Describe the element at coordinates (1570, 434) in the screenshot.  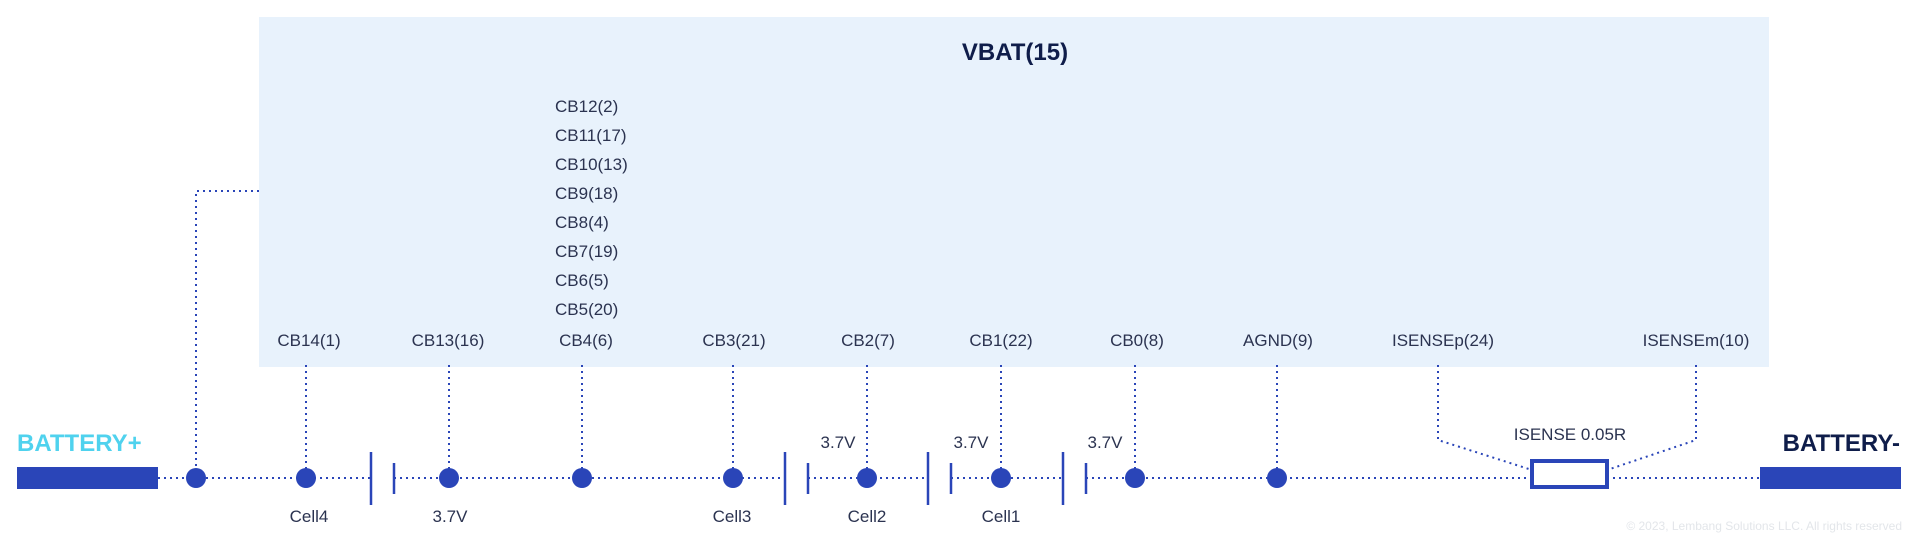
I see `isense-resistor-label: ISENSE 0.05R` at that location.